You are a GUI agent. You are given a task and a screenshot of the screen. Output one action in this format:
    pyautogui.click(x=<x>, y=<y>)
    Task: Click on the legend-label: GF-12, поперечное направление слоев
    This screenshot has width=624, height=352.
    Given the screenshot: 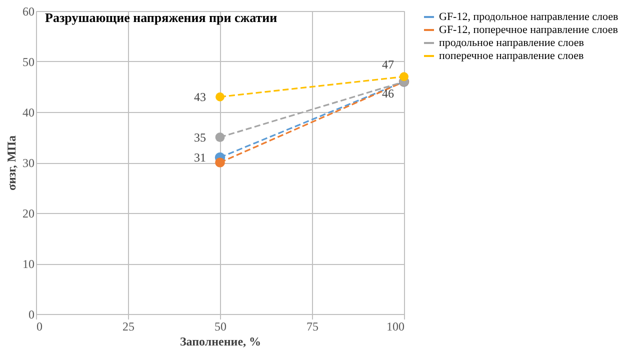 What is the action you would take?
    pyautogui.click(x=528, y=30)
    